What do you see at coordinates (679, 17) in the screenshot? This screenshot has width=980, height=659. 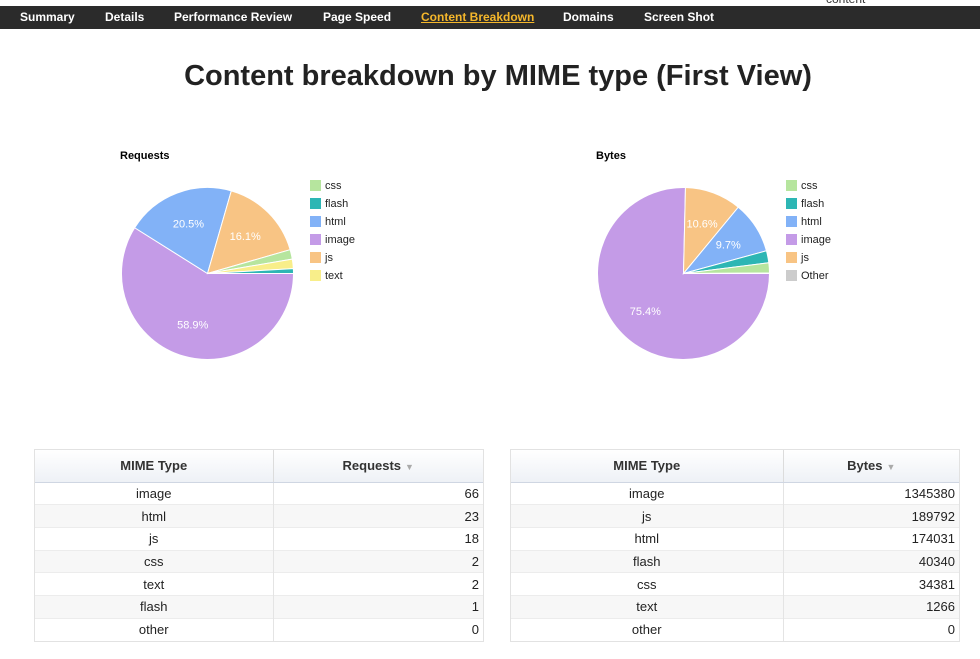 I see `nav-screen-shot: Screen Shot` at bounding box center [679, 17].